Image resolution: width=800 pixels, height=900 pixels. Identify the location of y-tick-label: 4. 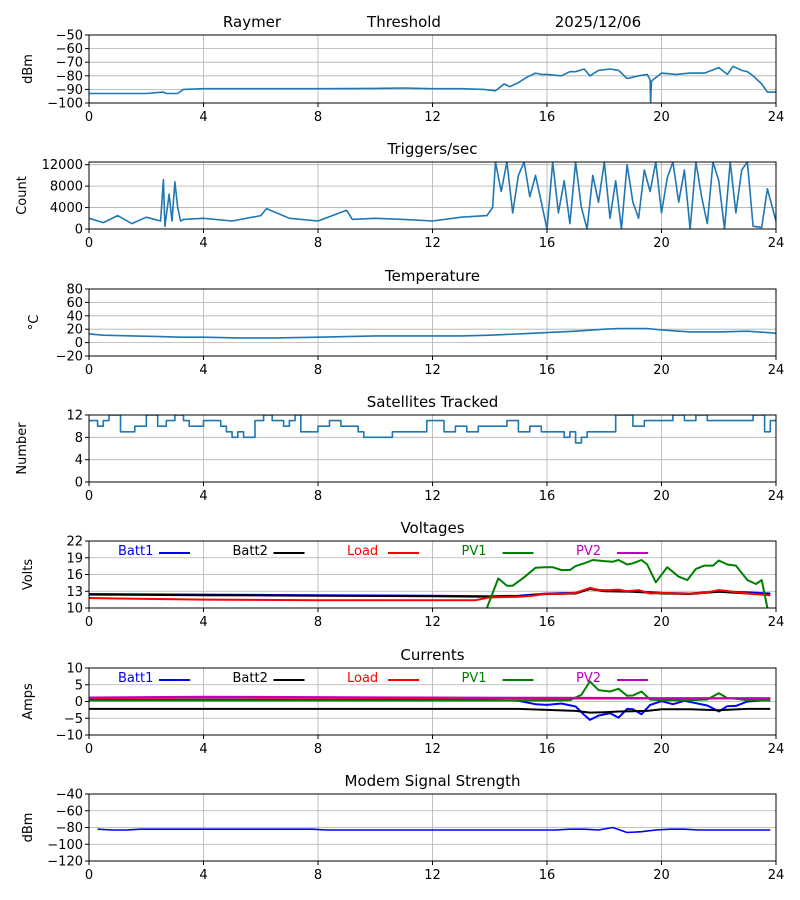
(79, 460).